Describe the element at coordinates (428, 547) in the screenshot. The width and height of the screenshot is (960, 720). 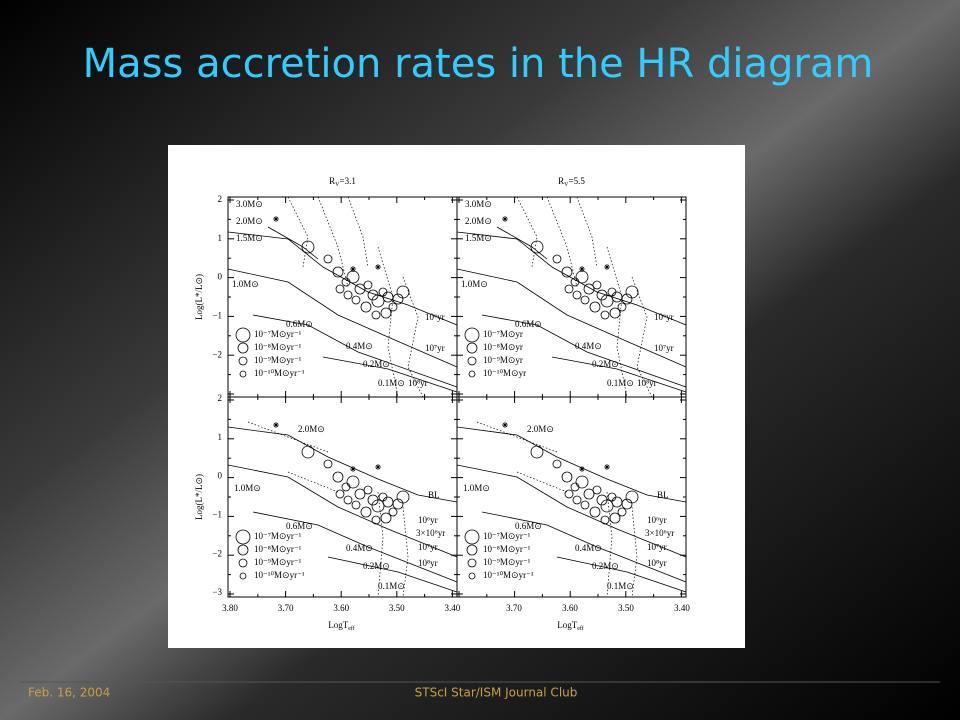
I see `age-label: 10⁷yr` at that location.